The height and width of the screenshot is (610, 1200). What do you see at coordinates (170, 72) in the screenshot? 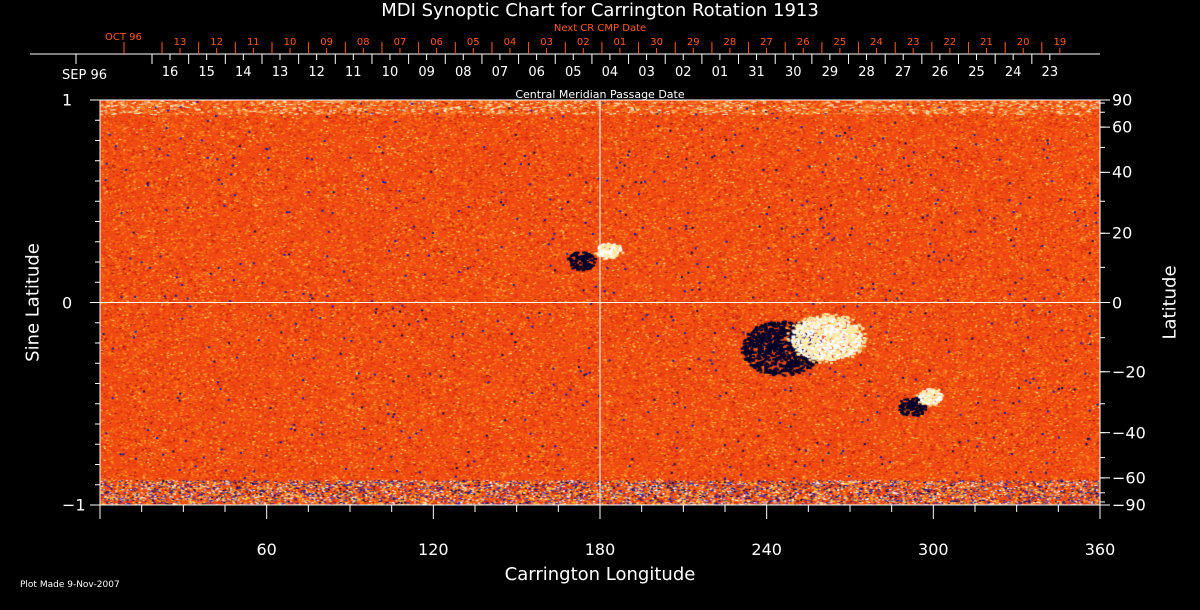
I see `top-axis-date-label: 16` at bounding box center [170, 72].